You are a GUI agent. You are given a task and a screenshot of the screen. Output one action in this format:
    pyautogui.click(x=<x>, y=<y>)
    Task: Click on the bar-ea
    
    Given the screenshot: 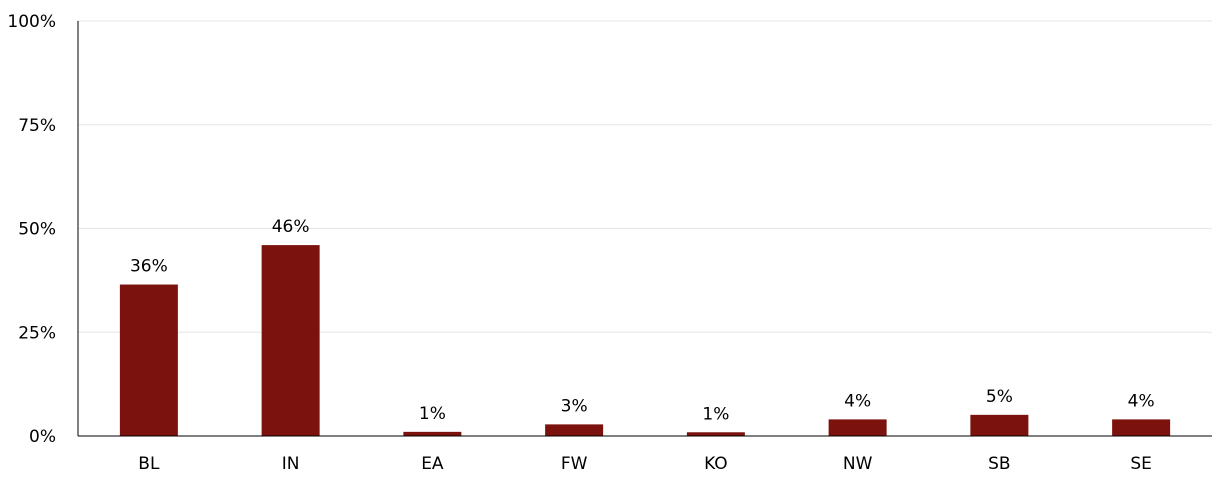 What is the action you would take?
    pyautogui.click(x=432, y=433)
    